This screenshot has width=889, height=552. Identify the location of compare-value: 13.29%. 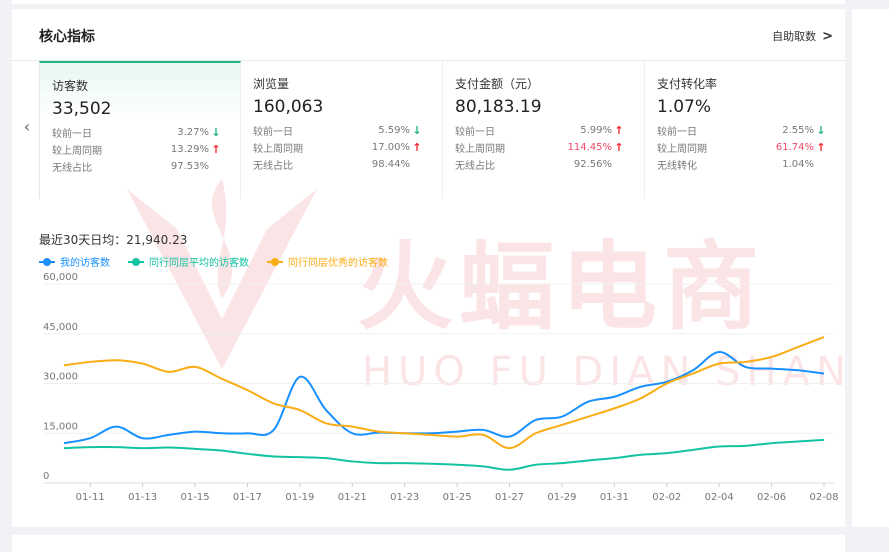
(189, 149).